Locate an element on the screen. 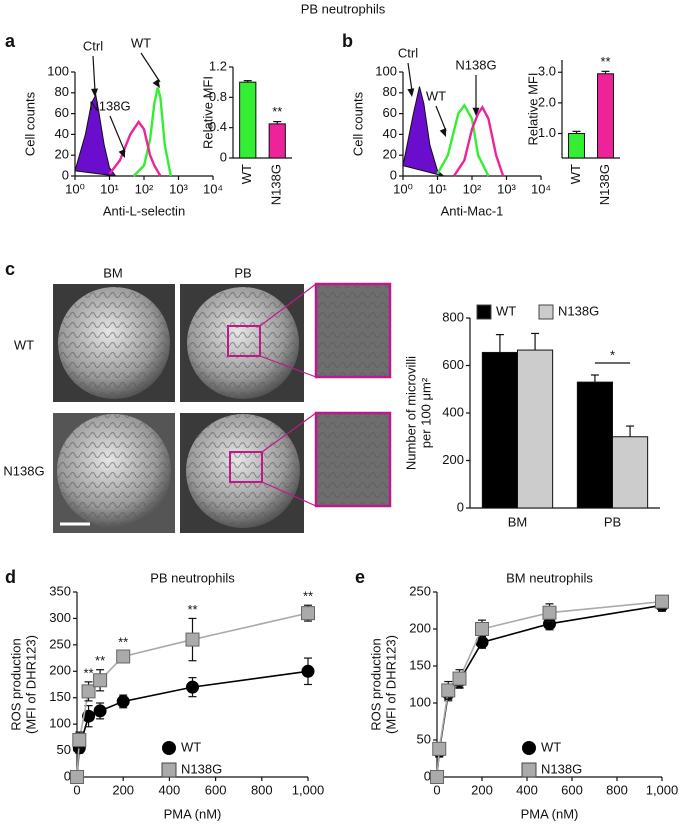 This screenshot has height=824, width=685. y-tick-label: 300 is located at coordinates (60, 617).